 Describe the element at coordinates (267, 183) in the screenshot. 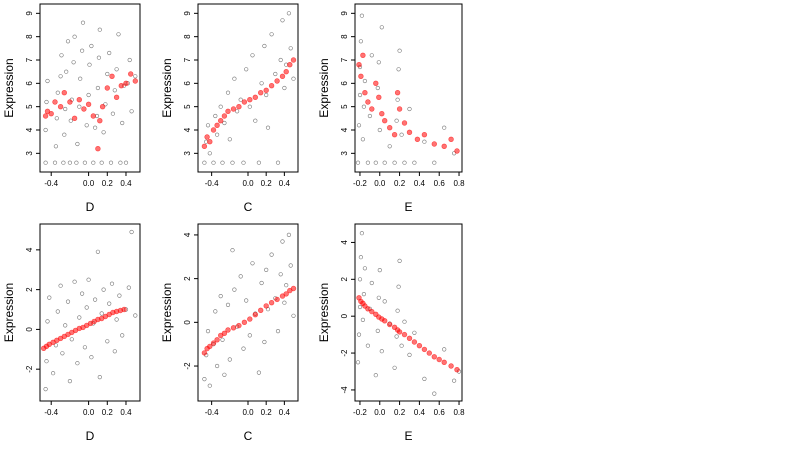

I see `x-tick-label: 0.2` at that location.